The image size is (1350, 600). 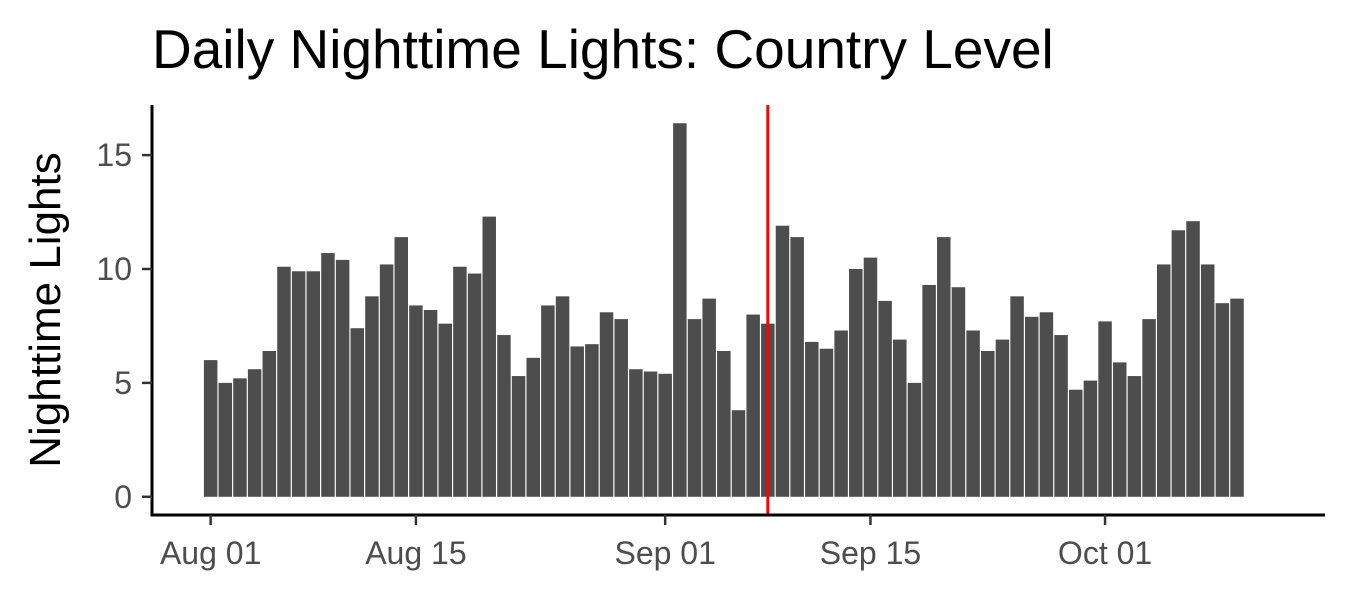 I want to click on y-tick-label: 10, so click(x=114, y=269).